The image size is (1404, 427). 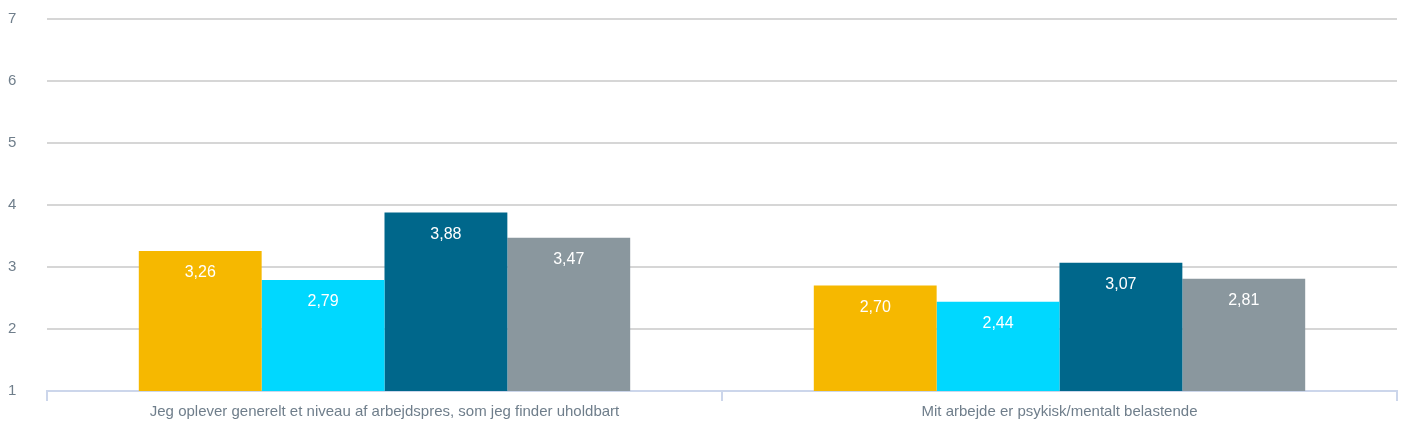 I want to click on y-tick-label: 3, so click(x=12, y=266).